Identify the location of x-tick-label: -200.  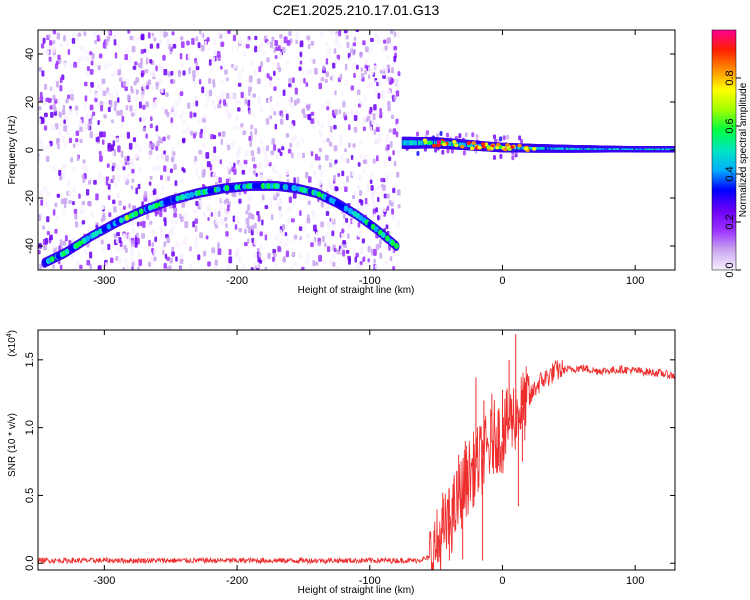
(237, 581).